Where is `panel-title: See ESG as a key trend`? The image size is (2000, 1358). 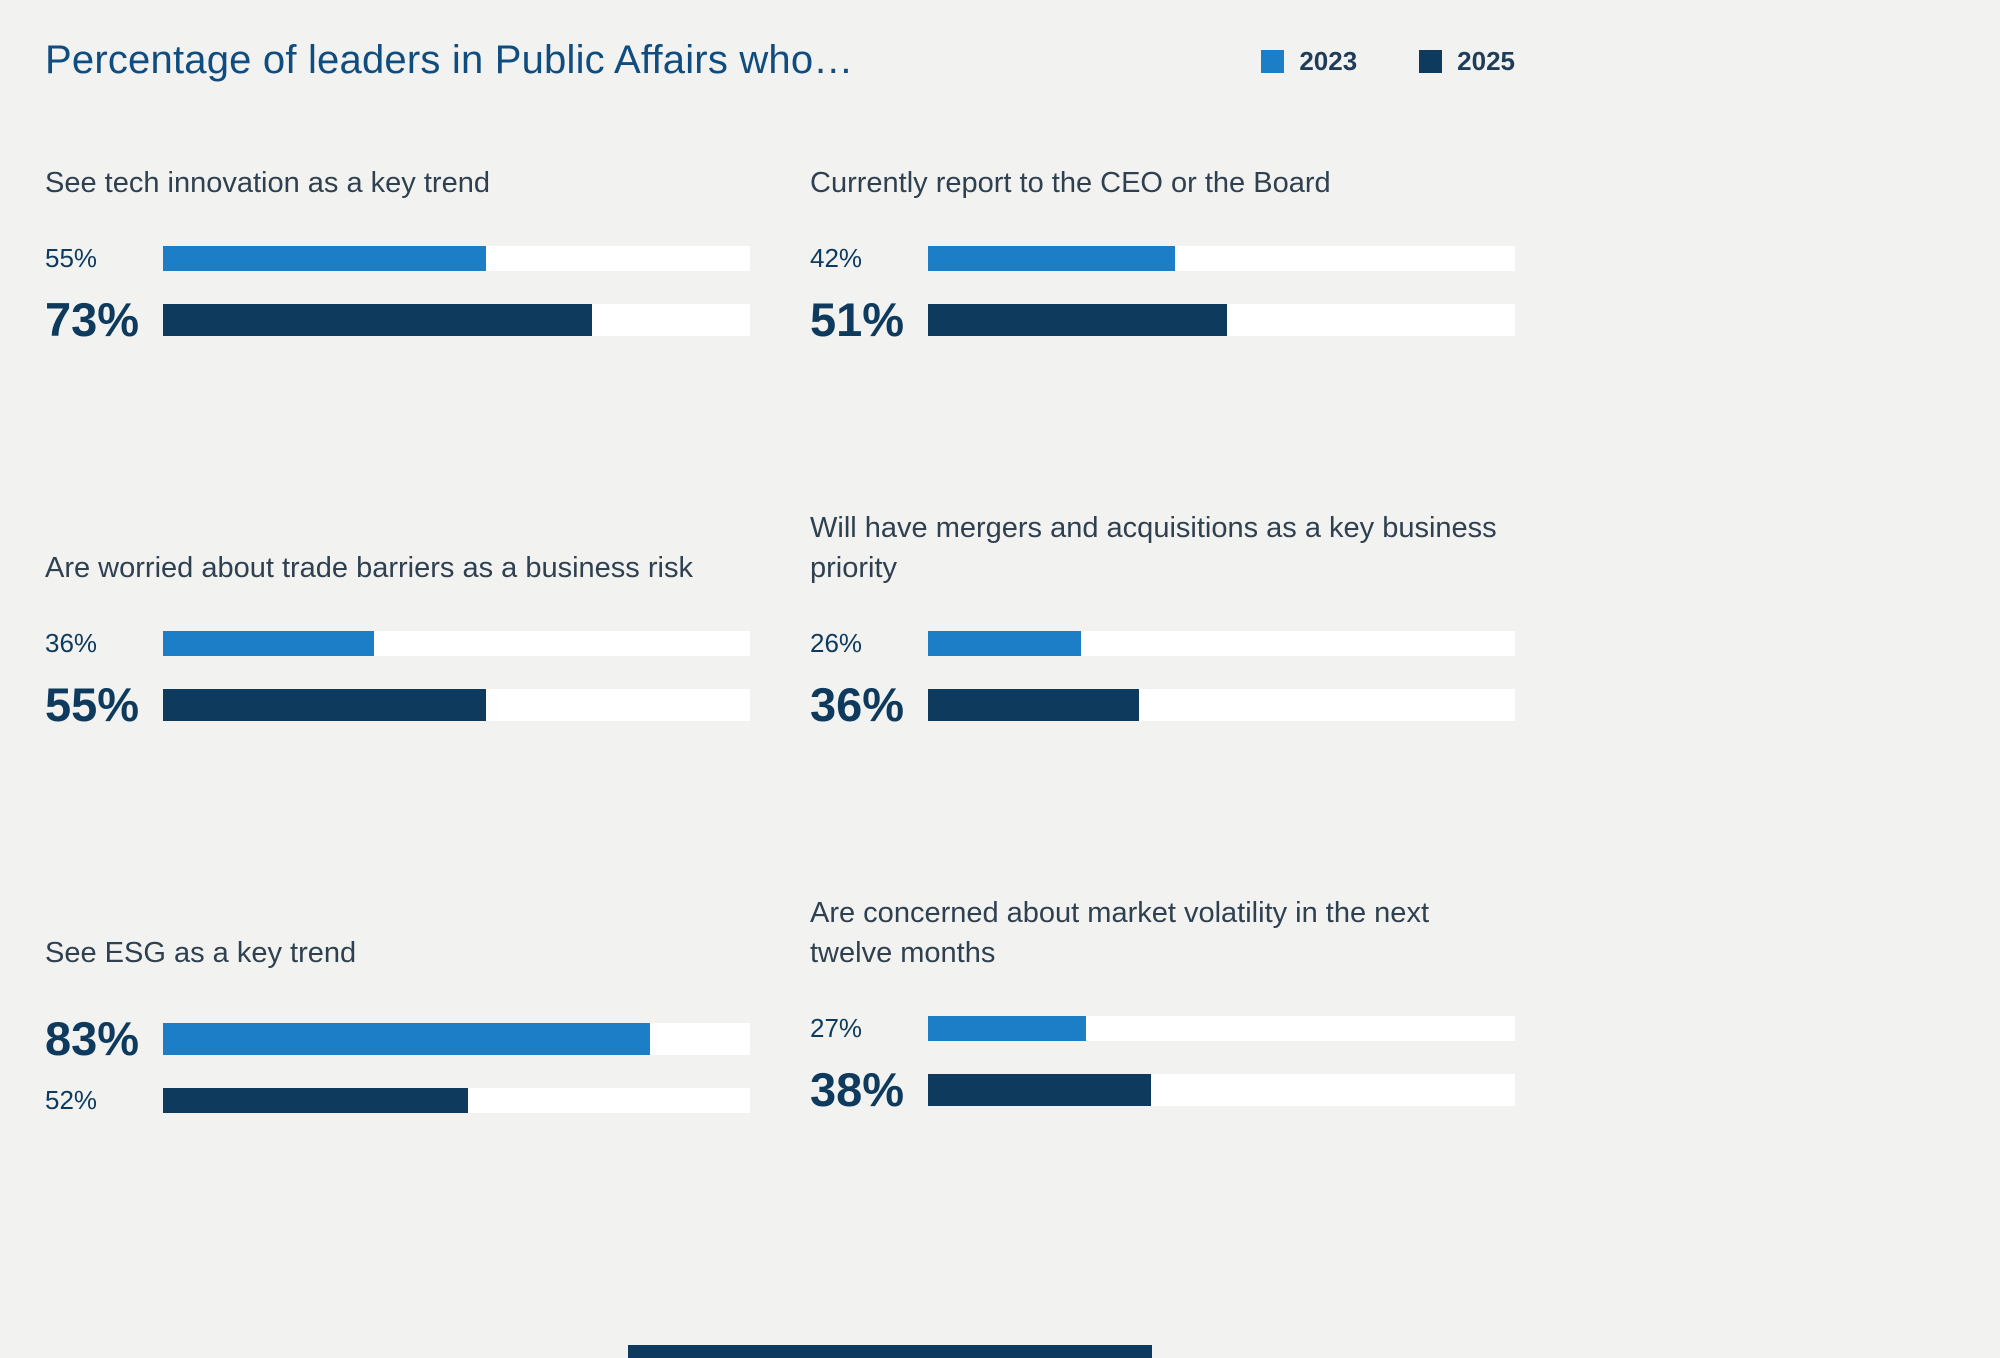
panel-title: See ESG as a key trend is located at coordinates (201, 953).